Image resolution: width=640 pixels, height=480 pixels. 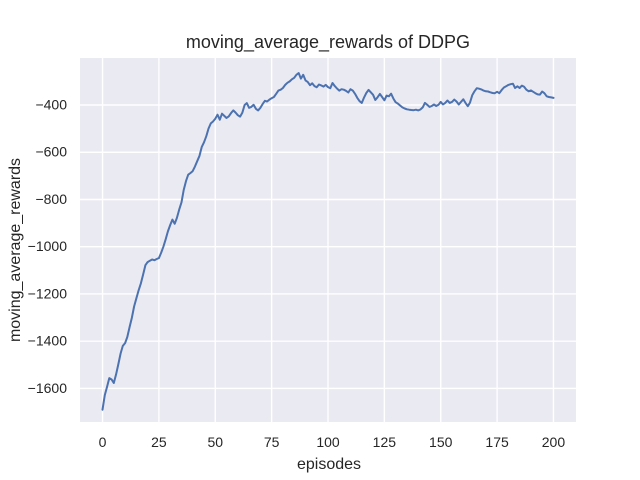 What do you see at coordinates (48, 341) in the screenshot?
I see `y-tick-label: −1400` at bounding box center [48, 341].